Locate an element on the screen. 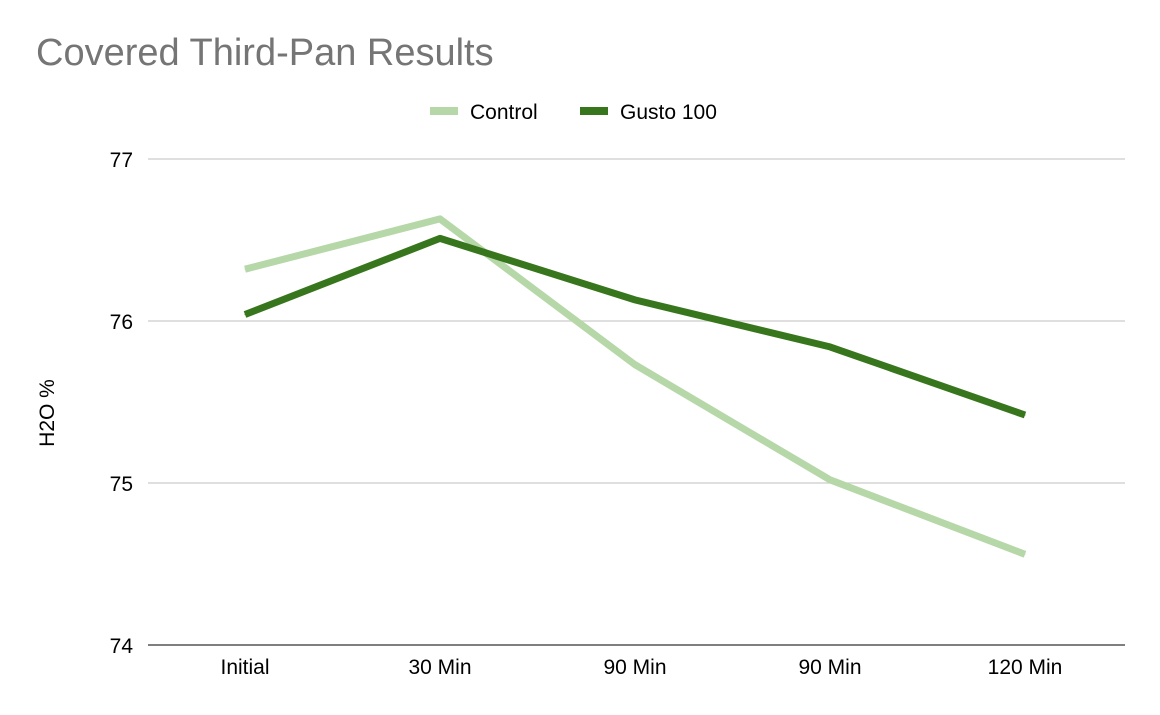  x-tick-label: 120 Min is located at coordinates (1025, 667).